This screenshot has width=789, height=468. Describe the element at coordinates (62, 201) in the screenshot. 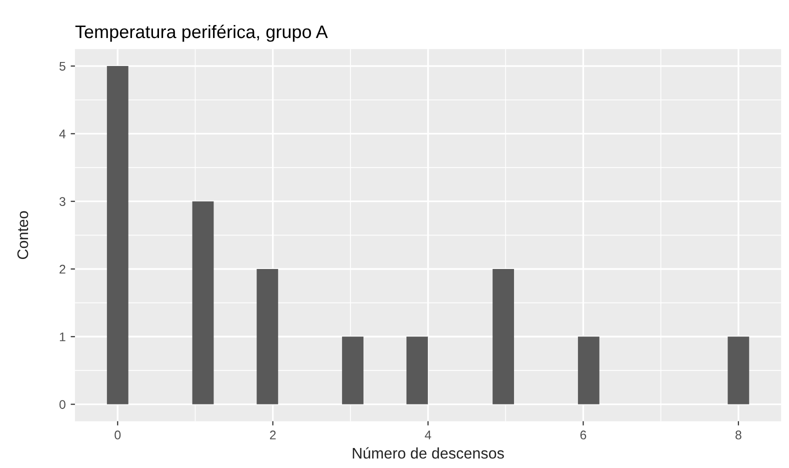

I see `y-tick-label: 3` at that location.